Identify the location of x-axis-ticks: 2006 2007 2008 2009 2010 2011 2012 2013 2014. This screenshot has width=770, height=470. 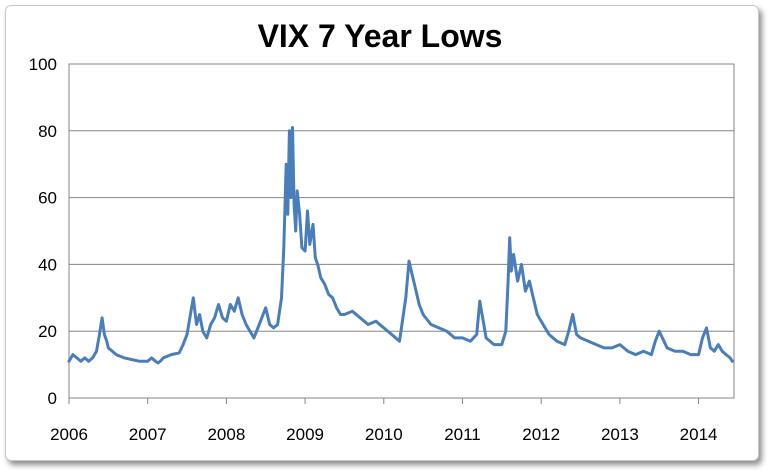
(383, 421).